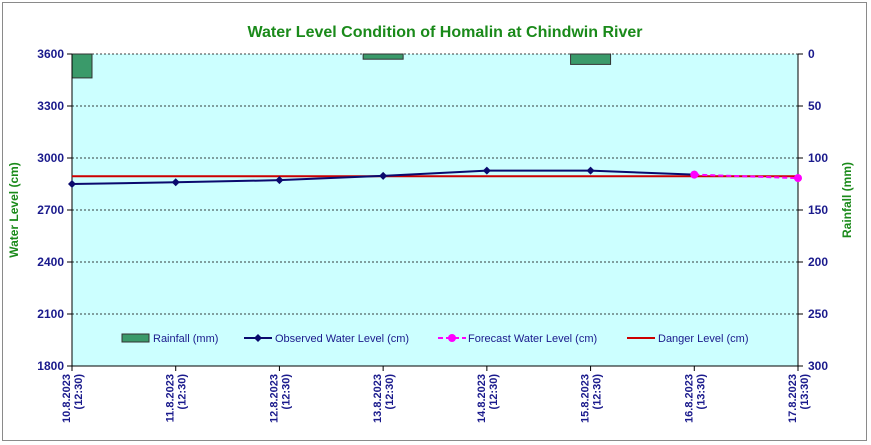  What do you see at coordinates (818, 314) in the screenshot?
I see `y-tick-label-right: 250` at bounding box center [818, 314].